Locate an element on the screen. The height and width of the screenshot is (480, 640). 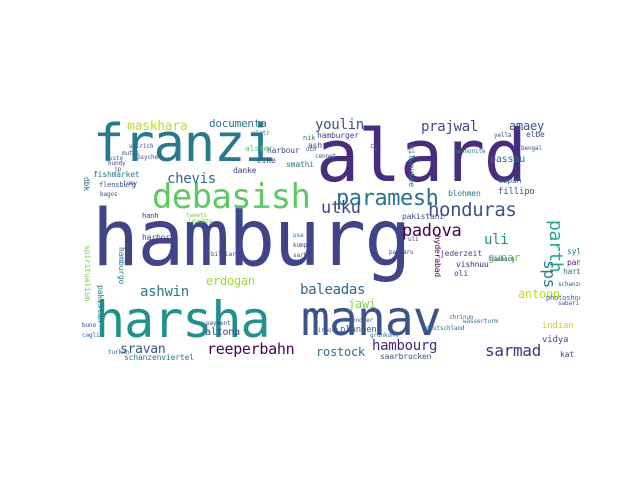
word: sabari is located at coordinates (568, 303).